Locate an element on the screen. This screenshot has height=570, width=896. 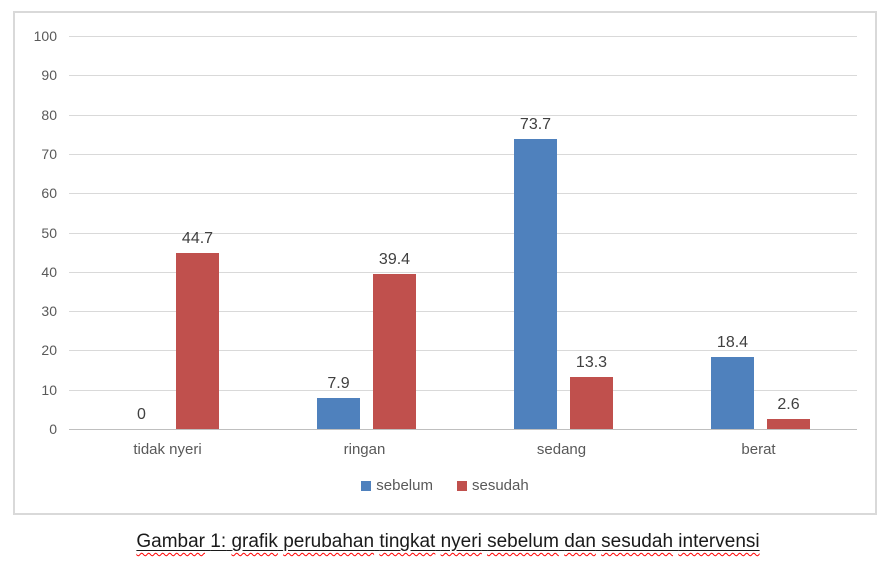
bar-sesudah-tidak nyeri is located at coordinates (197, 341).